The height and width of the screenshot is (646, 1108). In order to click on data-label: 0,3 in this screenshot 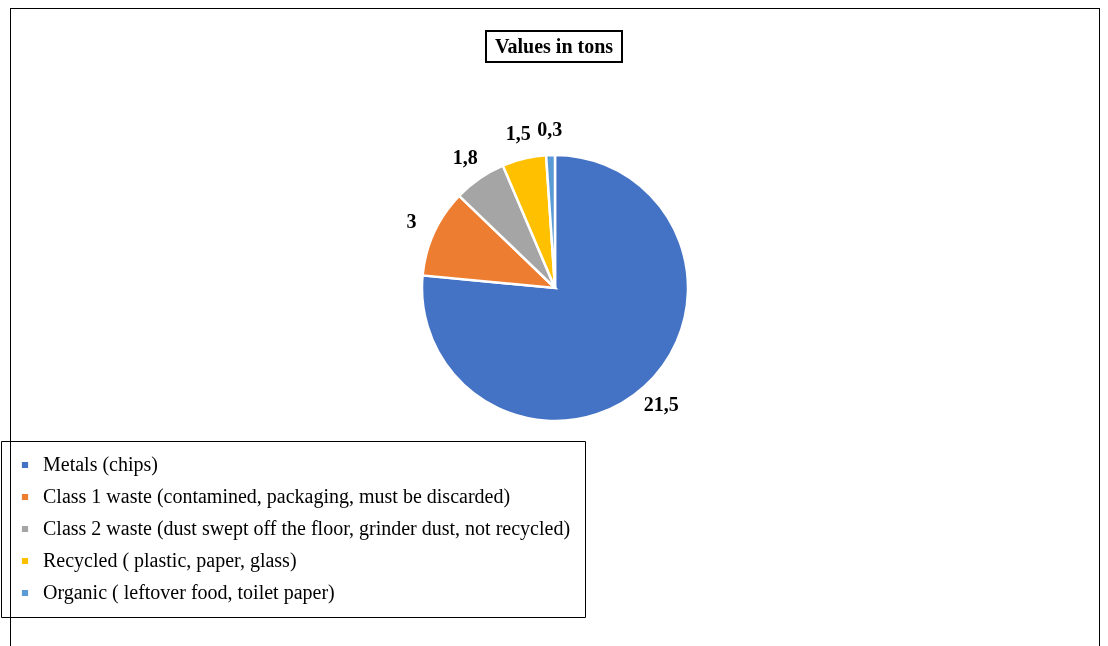, I will do `click(550, 129)`.